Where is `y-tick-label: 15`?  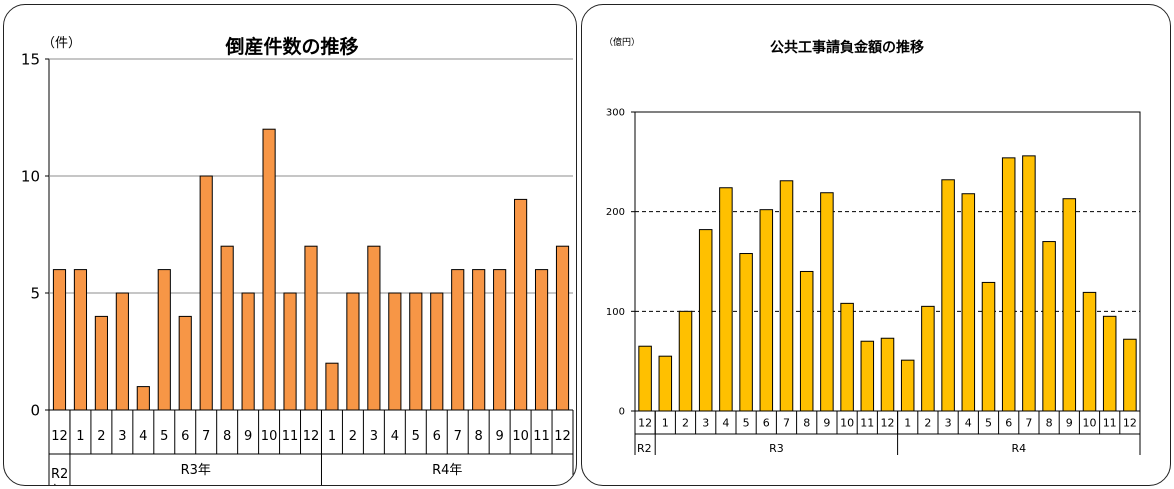 y-tick-label: 15 is located at coordinates (30, 59).